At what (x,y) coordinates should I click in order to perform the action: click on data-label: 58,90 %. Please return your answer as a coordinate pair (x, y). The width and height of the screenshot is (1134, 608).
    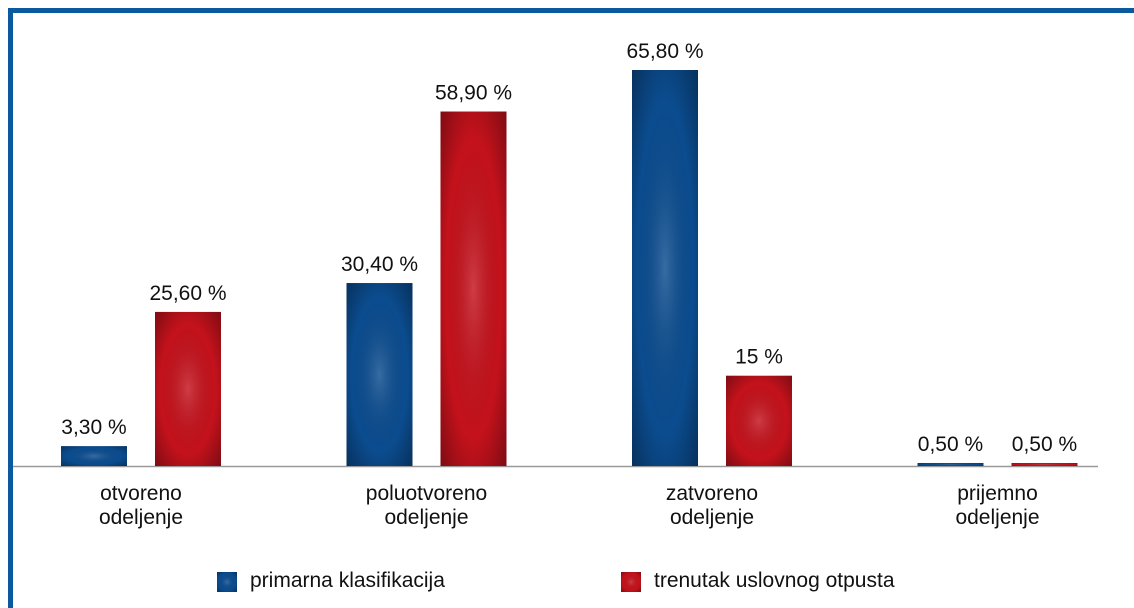
    Looking at the image, I should click on (473, 93).